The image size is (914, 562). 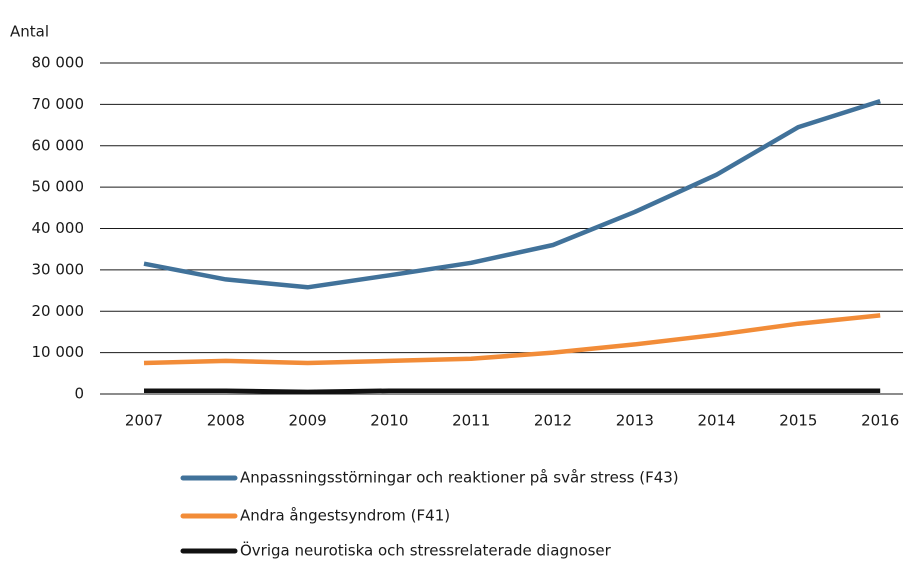 What do you see at coordinates (226, 421) in the screenshot?
I see `x-tick-label: 2008` at bounding box center [226, 421].